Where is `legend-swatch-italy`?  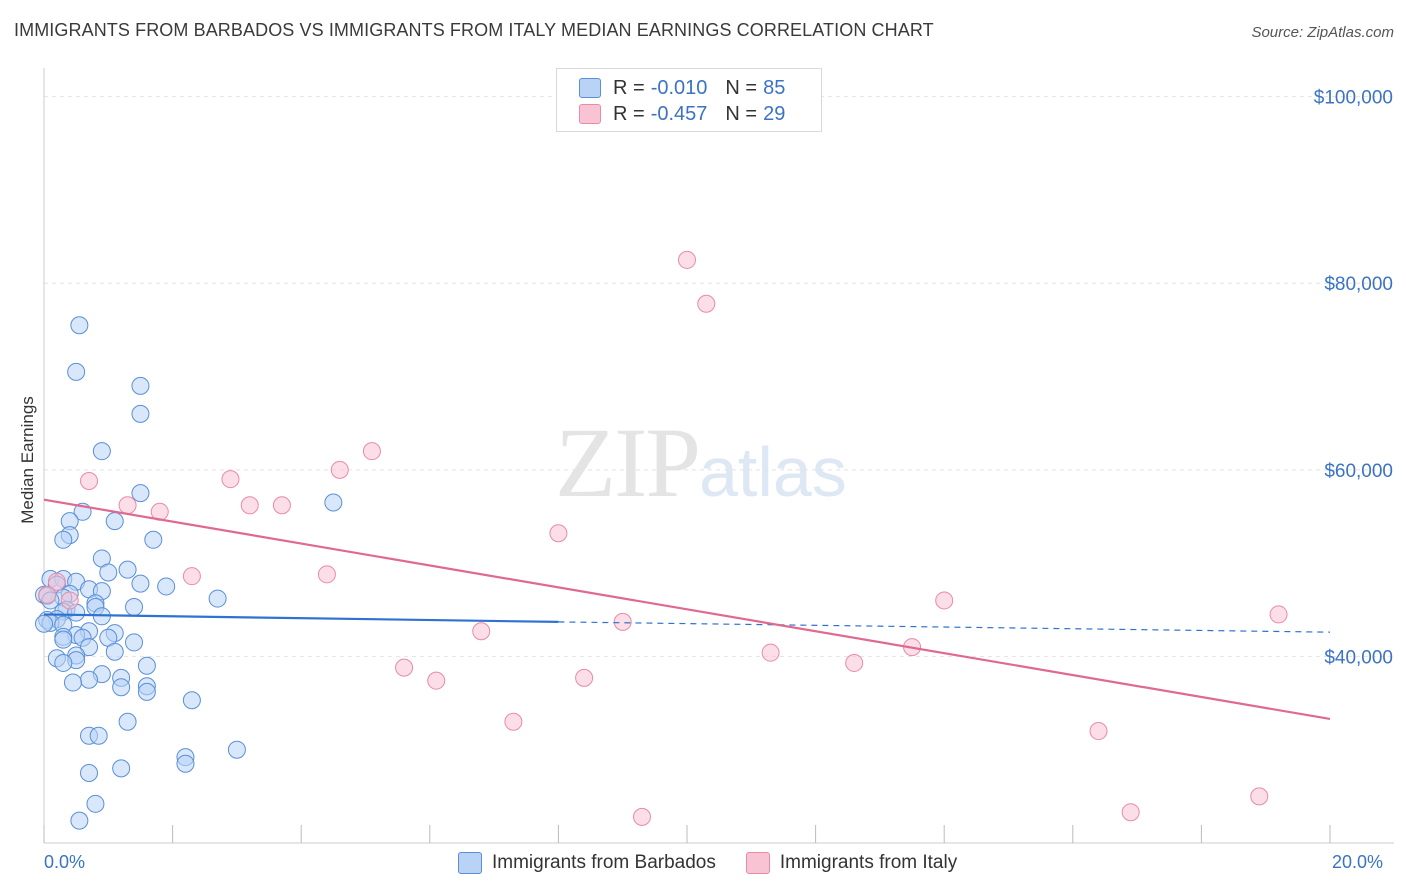 legend-swatch-italy is located at coordinates (590, 114).